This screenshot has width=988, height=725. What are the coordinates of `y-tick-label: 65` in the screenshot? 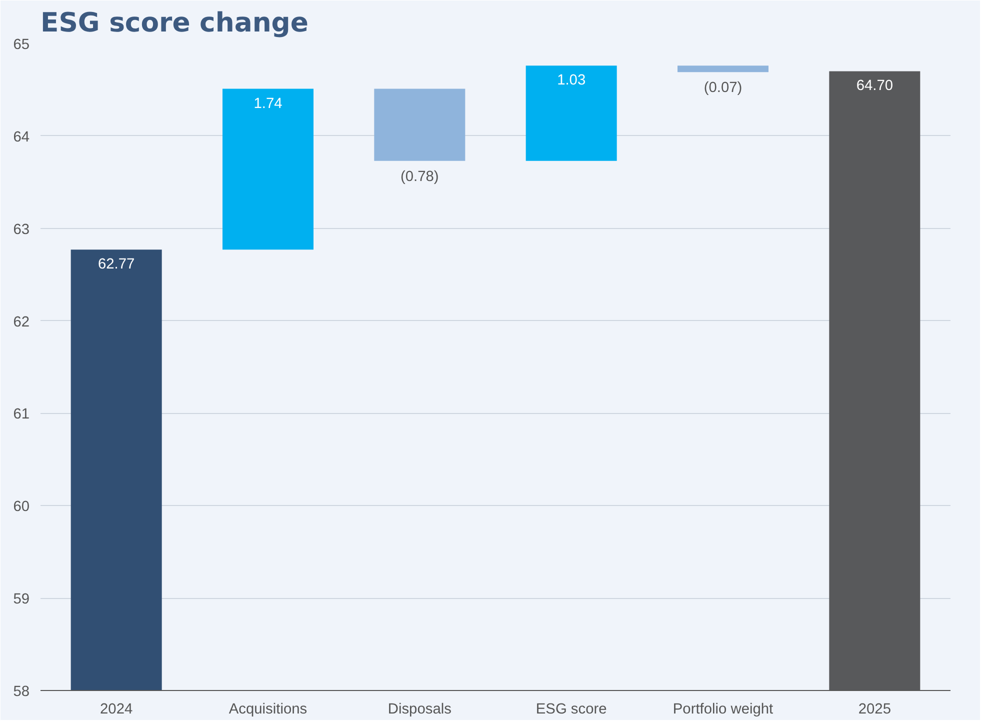 It's located at (21, 45).